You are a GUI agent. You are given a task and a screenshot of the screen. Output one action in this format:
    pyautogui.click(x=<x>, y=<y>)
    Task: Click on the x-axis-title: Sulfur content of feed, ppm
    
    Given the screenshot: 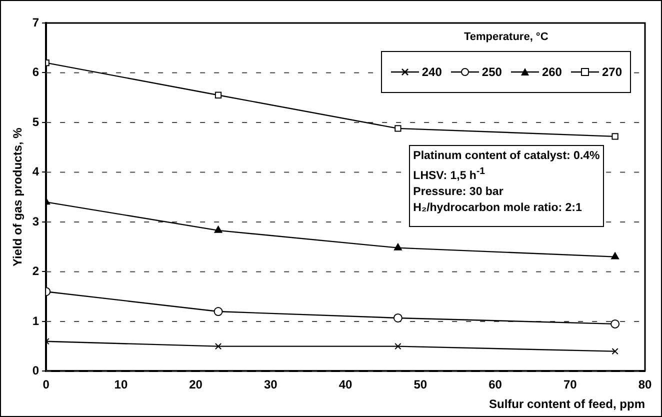 What is the action you would take?
    pyautogui.click(x=567, y=404)
    